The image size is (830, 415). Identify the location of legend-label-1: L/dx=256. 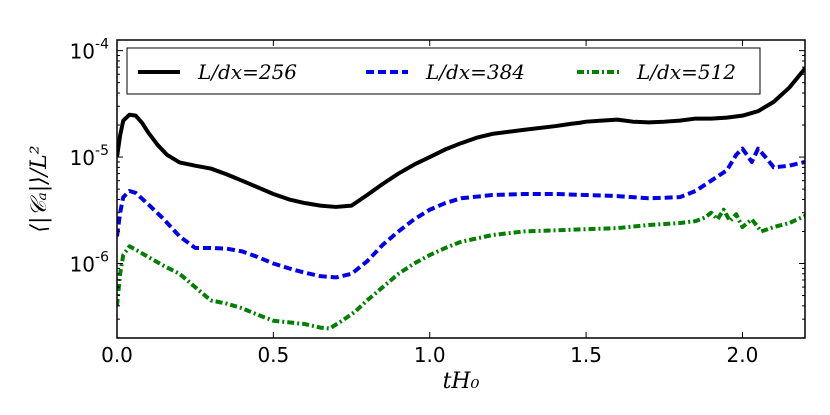
(247, 72).